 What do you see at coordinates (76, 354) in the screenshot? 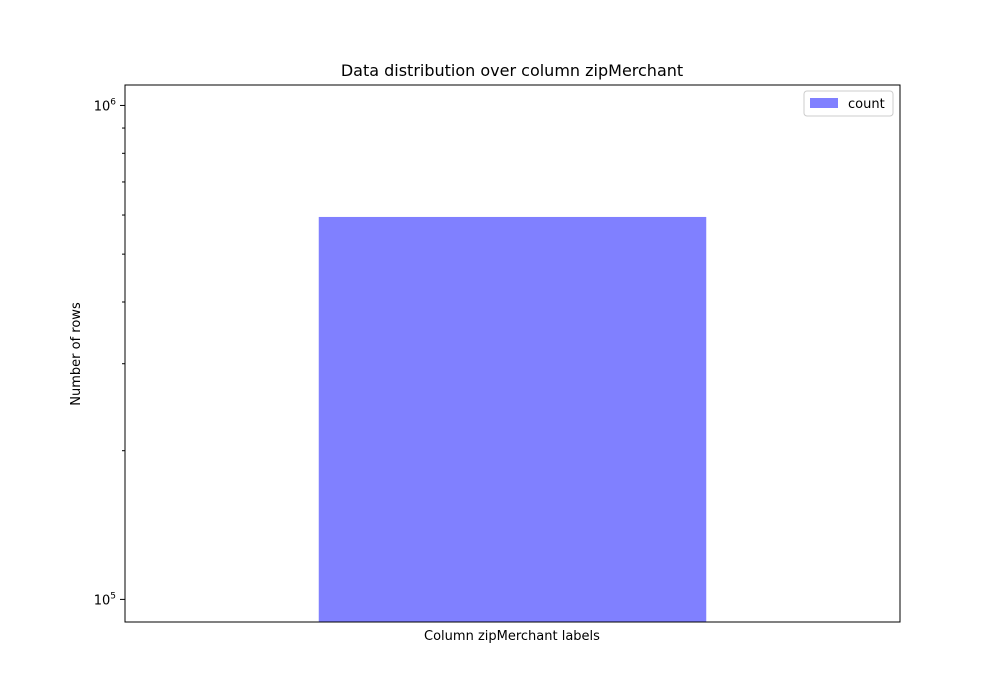
I see `y-axis-label: Number of rows` at bounding box center [76, 354].